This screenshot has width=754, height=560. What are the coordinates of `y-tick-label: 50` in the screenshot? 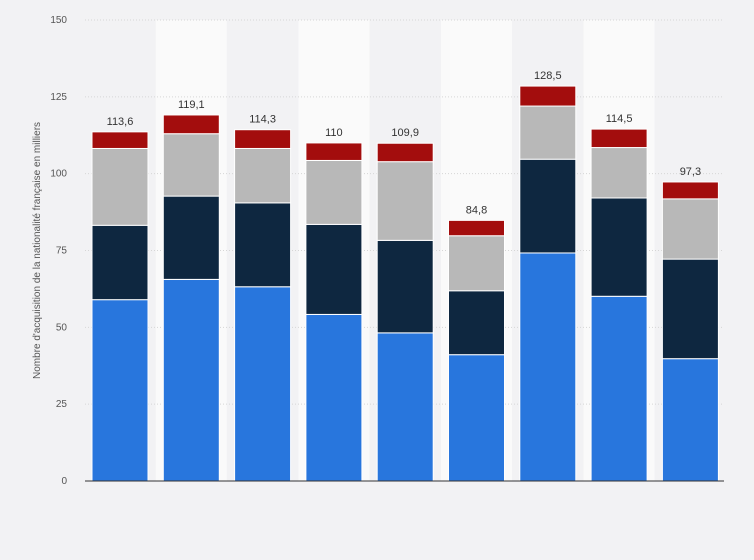 It's located at (62, 327).